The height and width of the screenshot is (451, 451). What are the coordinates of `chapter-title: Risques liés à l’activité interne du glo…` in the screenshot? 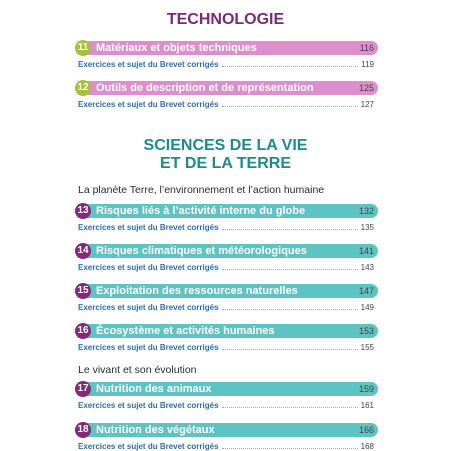 It's located at (201, 211).